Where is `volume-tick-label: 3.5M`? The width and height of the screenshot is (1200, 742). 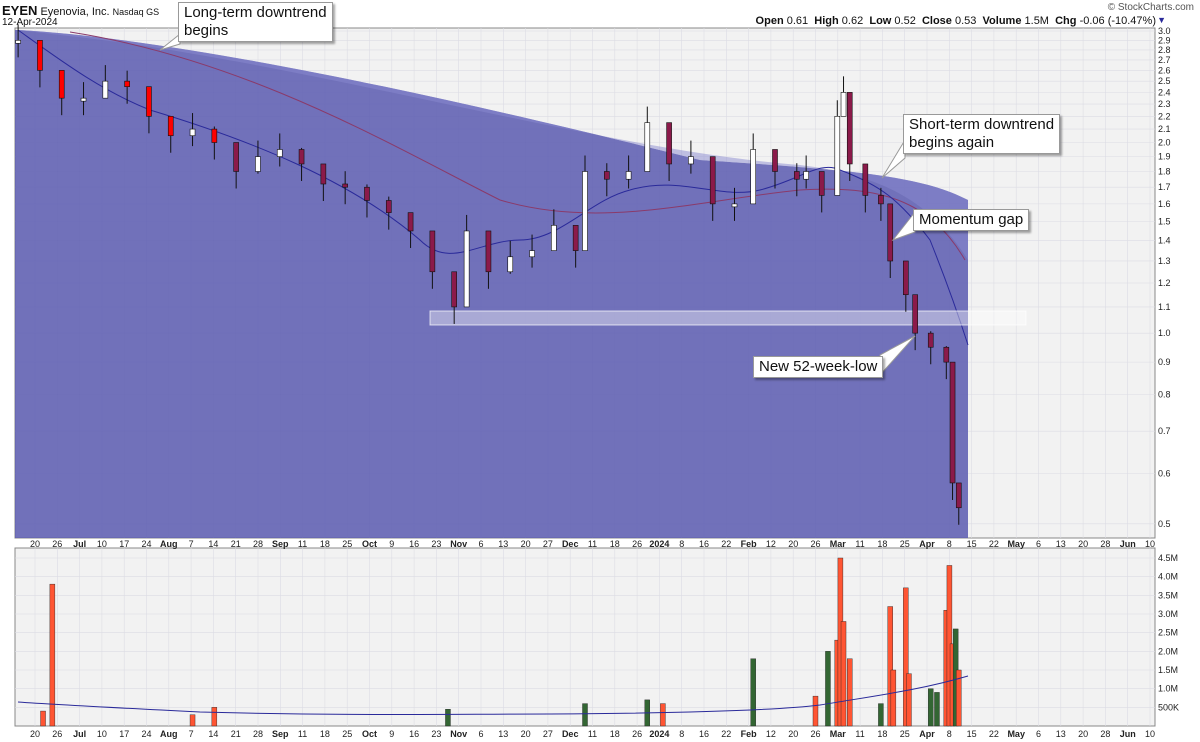
volume-tick-label: 3.5M is located at coordinates (1168, 595).